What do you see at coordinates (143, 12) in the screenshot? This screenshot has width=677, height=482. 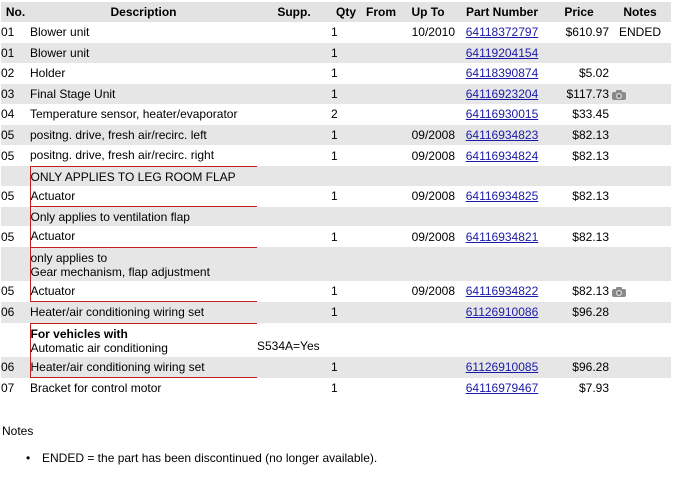 I see `col-header-description: Description` at bounding box center [143, 12].